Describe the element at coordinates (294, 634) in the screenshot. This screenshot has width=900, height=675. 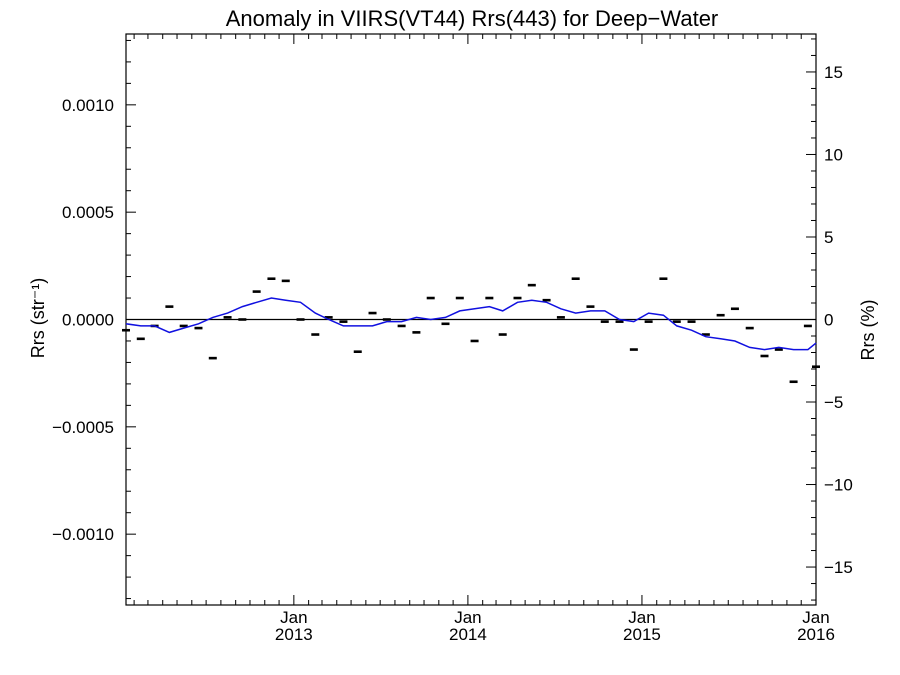
I see `x-tick-label-year: 2013` at that location.